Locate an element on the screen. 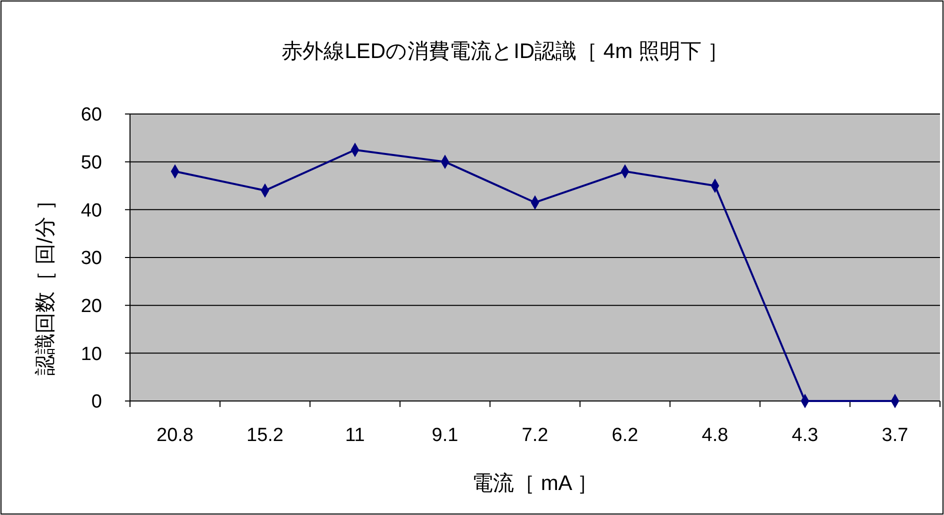 The image size is (944, 515). y-tick-label: 20 is located at coordinates (91, 306).